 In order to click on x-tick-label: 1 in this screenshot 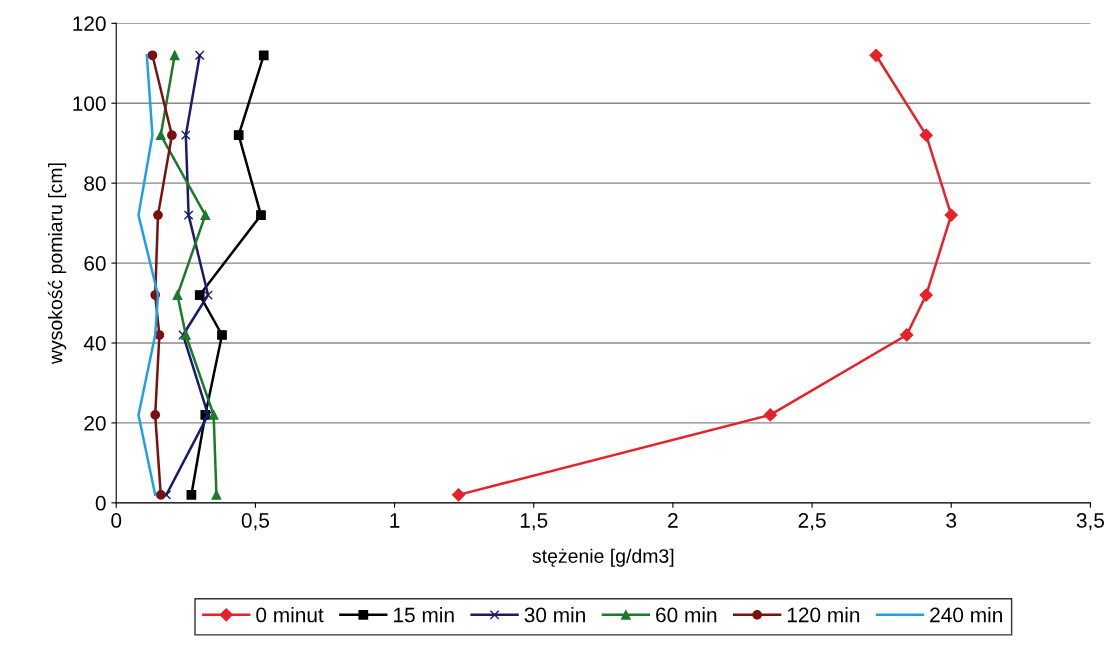, I will do `click(395, 520)`.